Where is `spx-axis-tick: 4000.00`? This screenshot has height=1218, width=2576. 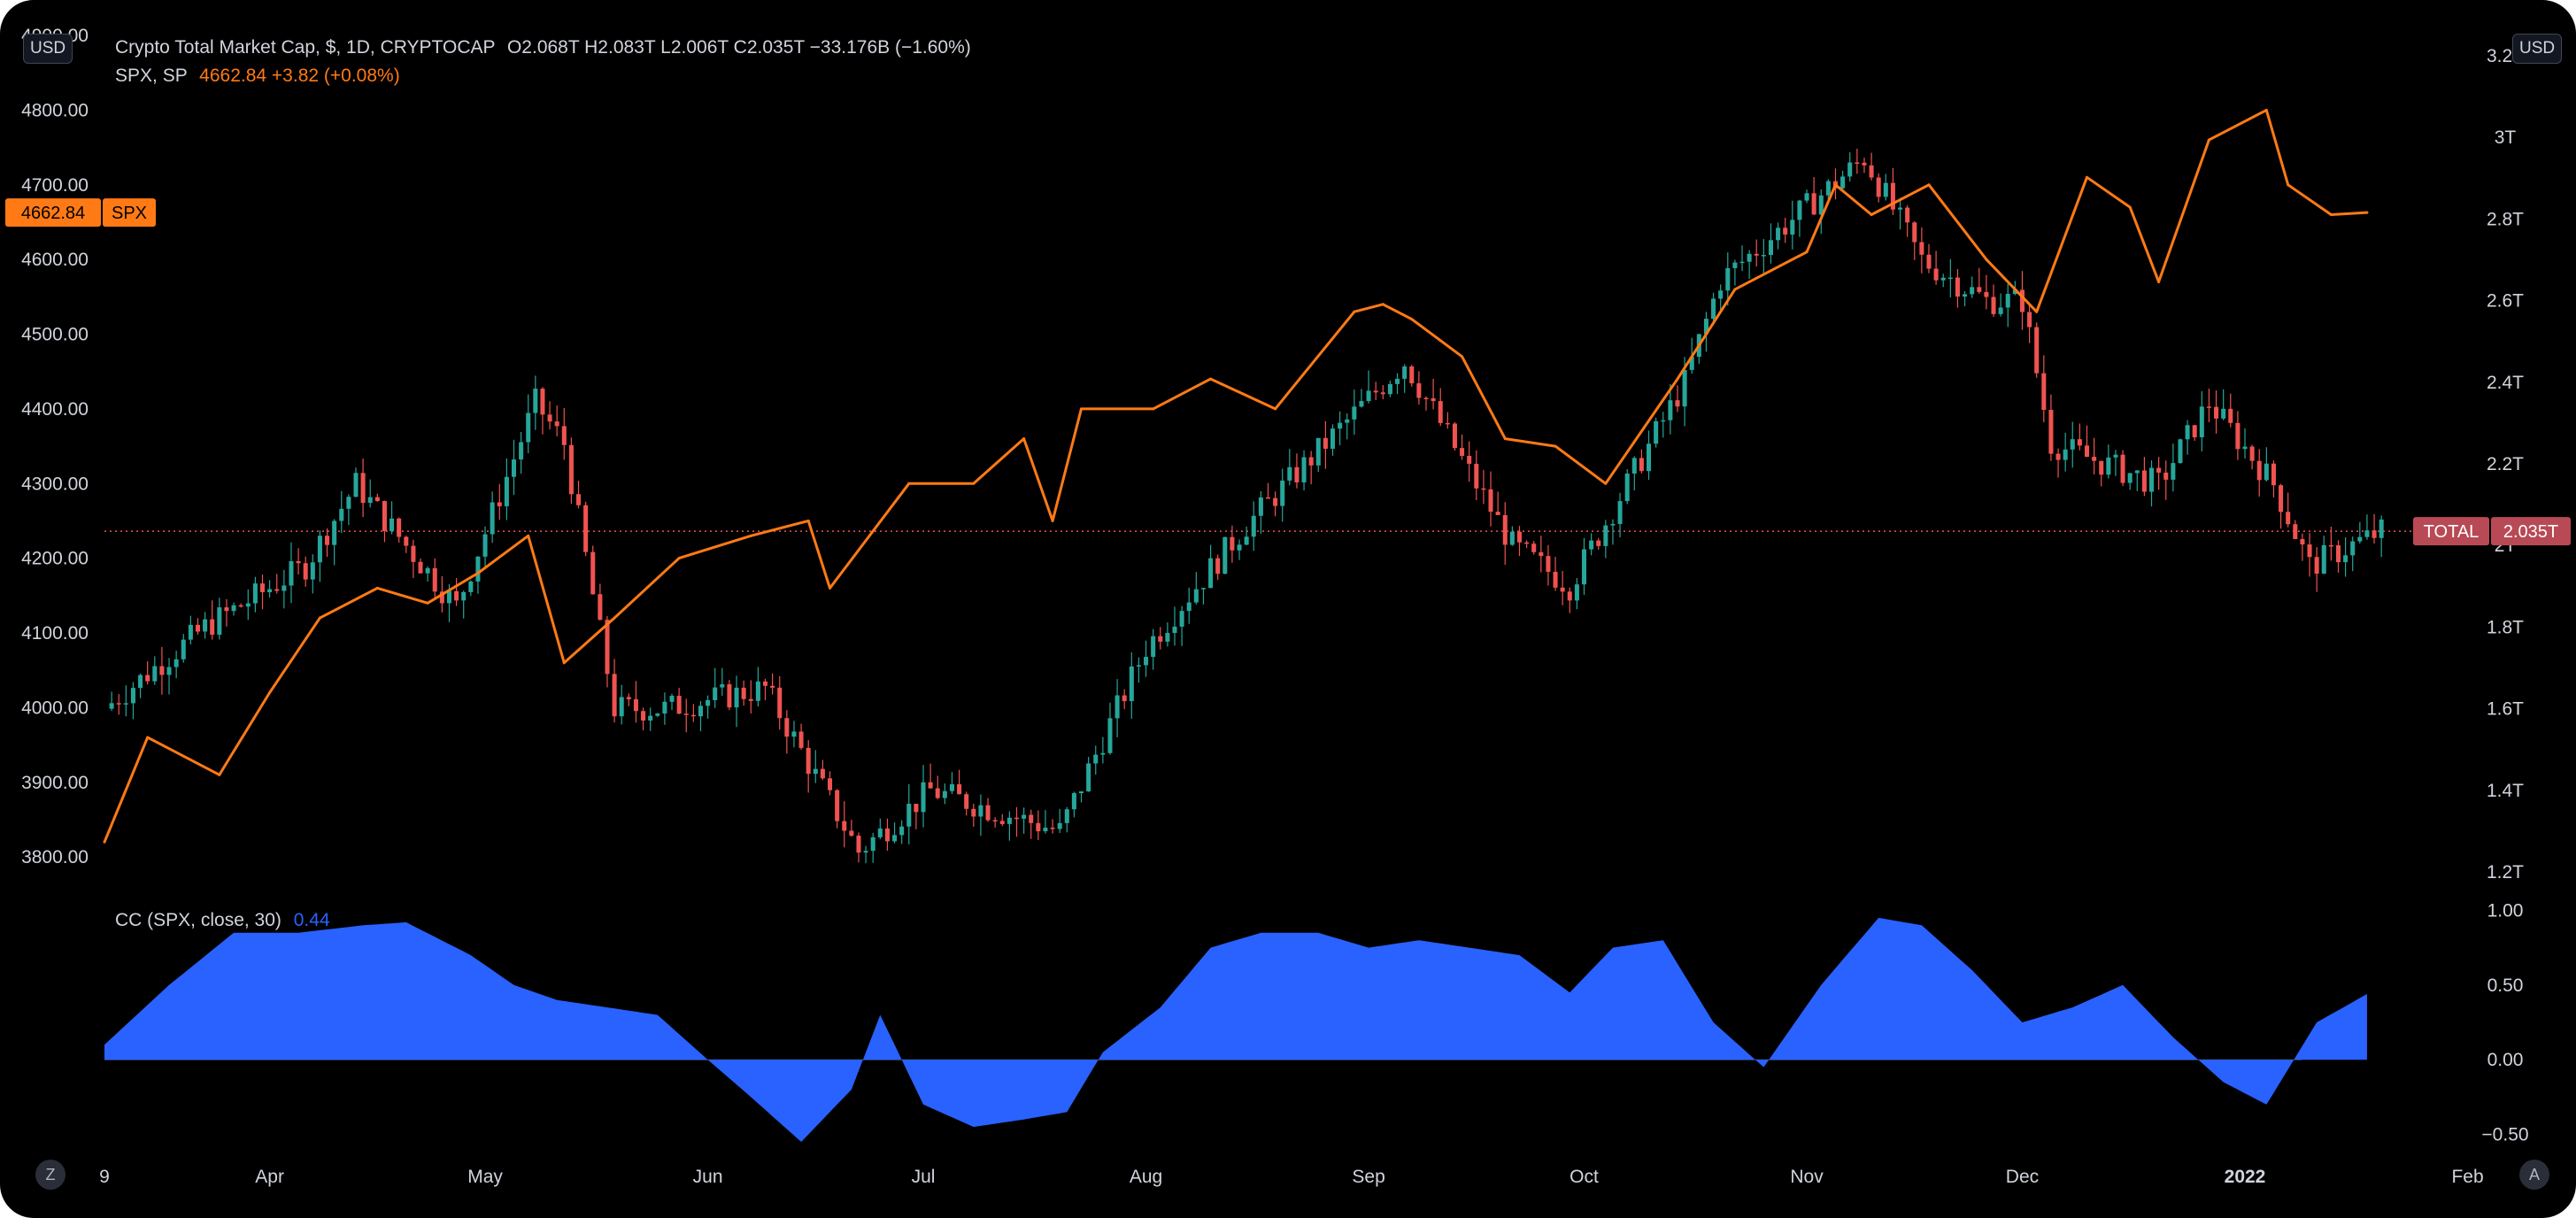
spx-axis-tick: 4000.00 is located at coordinates (55, 708).